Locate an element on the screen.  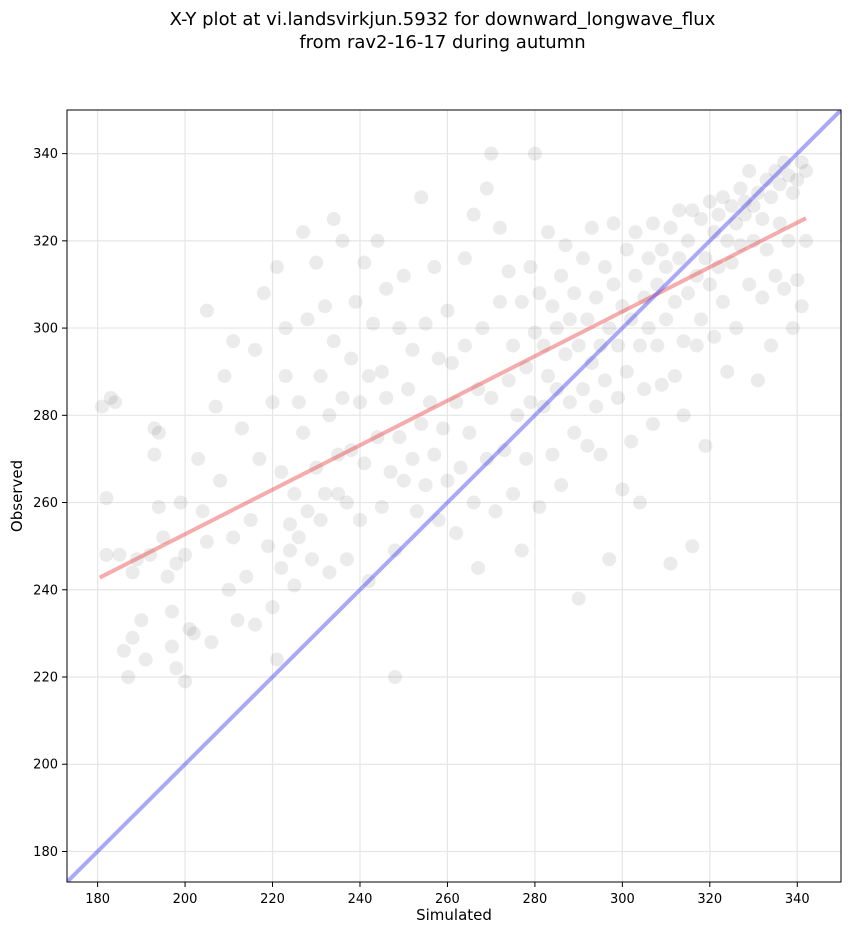
x-tick-label: 240 is located at coordinates (360, 899).